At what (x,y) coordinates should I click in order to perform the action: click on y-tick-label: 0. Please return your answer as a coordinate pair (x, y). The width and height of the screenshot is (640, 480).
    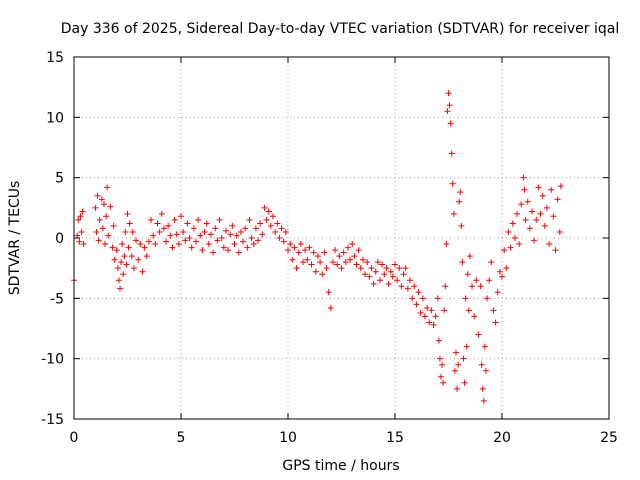
    Looking at the image, I should click on (59, 239).